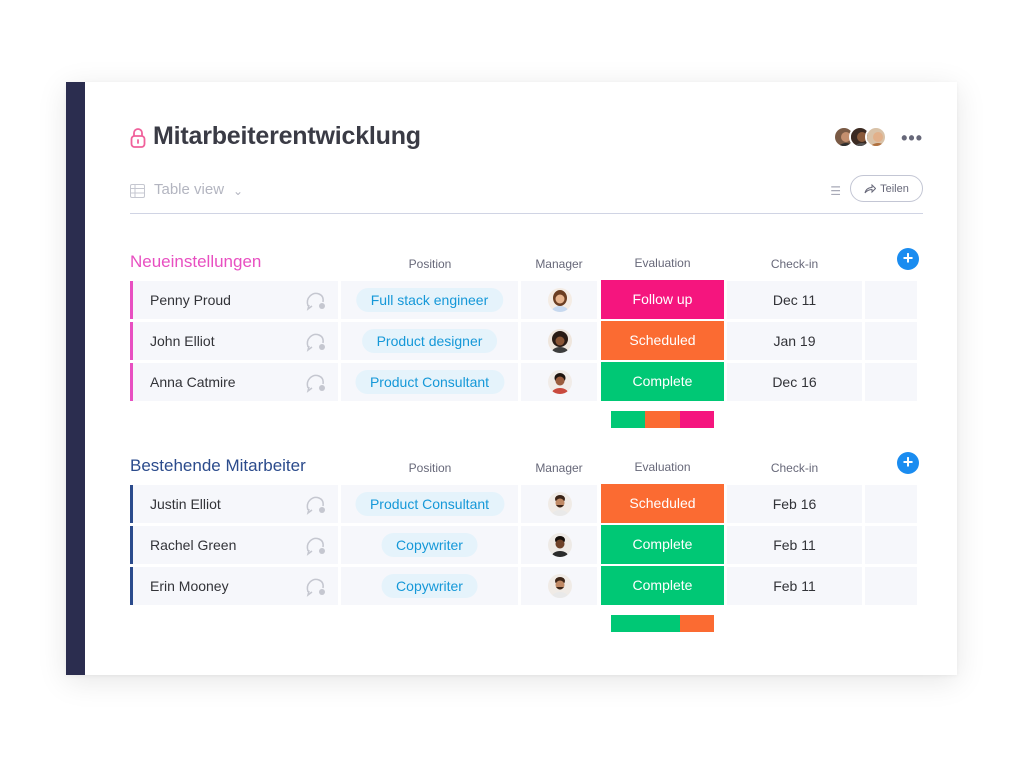 The image size is (1024, 768). I want to click on name-cell: Justin Elliot, so click(235, 504).